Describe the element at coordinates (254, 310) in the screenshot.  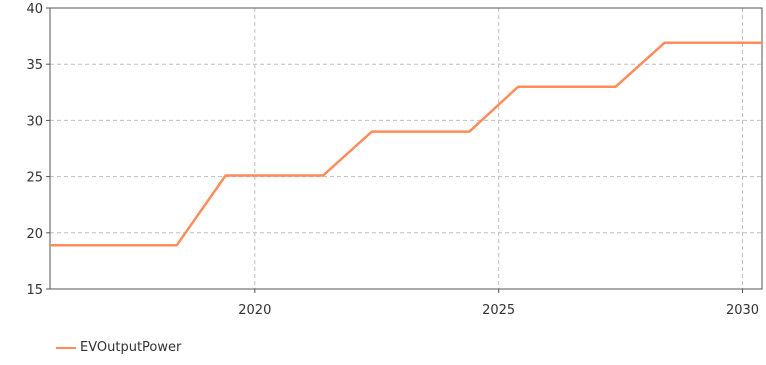
I see `x-tick-label: 2020` at that location.